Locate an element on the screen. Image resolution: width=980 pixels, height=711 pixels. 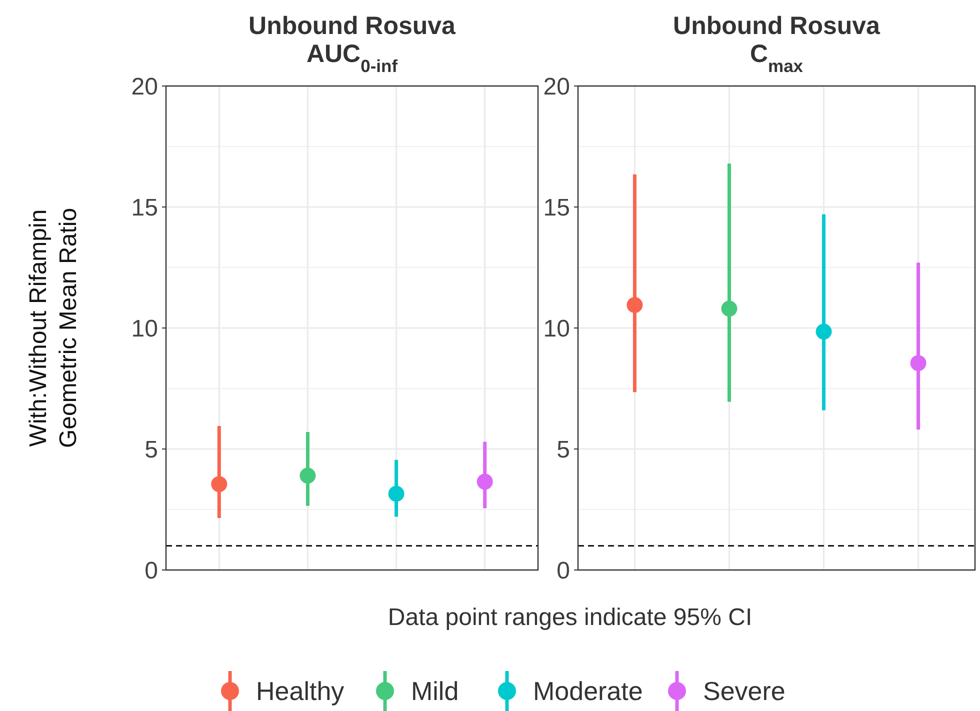
legend-label: Severe is located at coordinates (744, 691).